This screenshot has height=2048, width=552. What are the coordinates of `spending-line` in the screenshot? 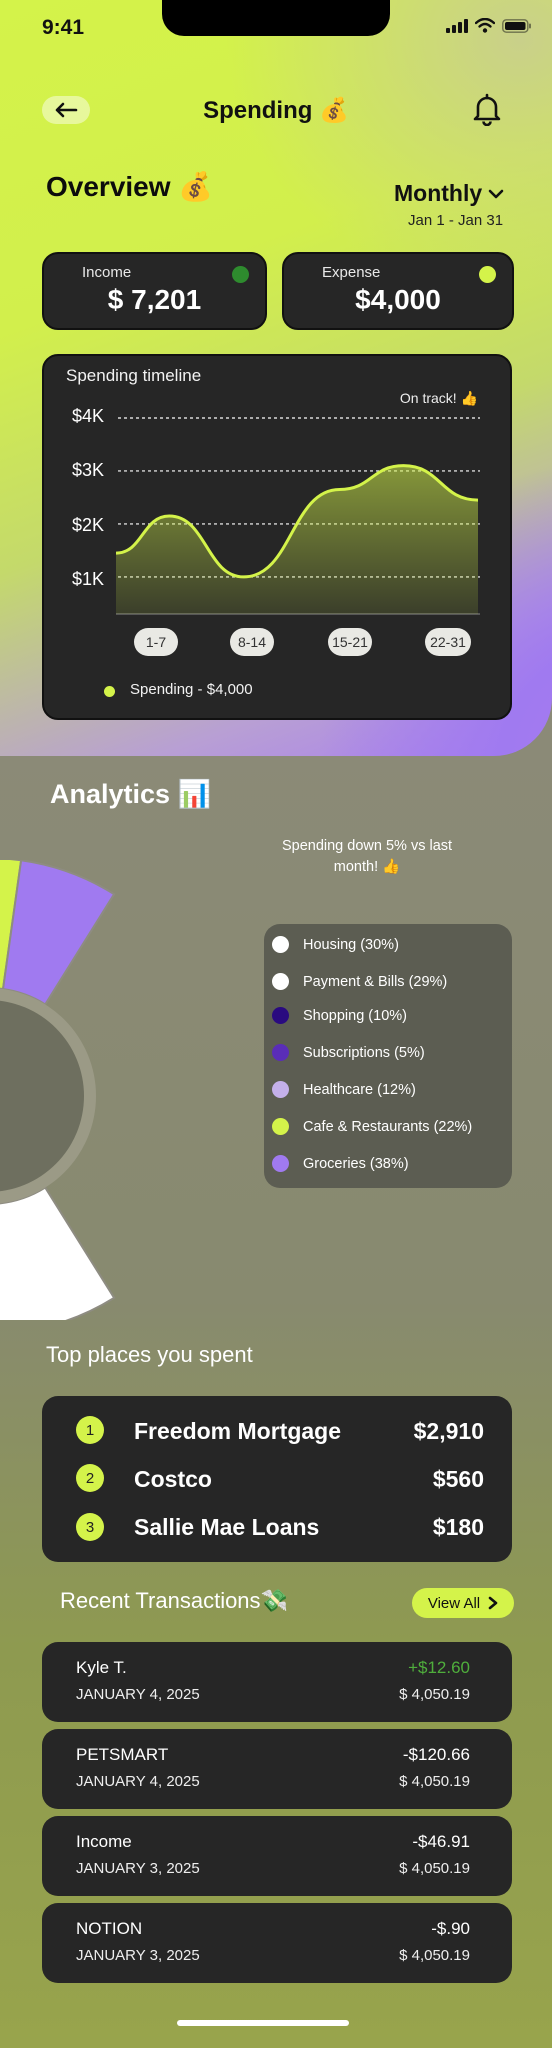 It's located at (297, 521).